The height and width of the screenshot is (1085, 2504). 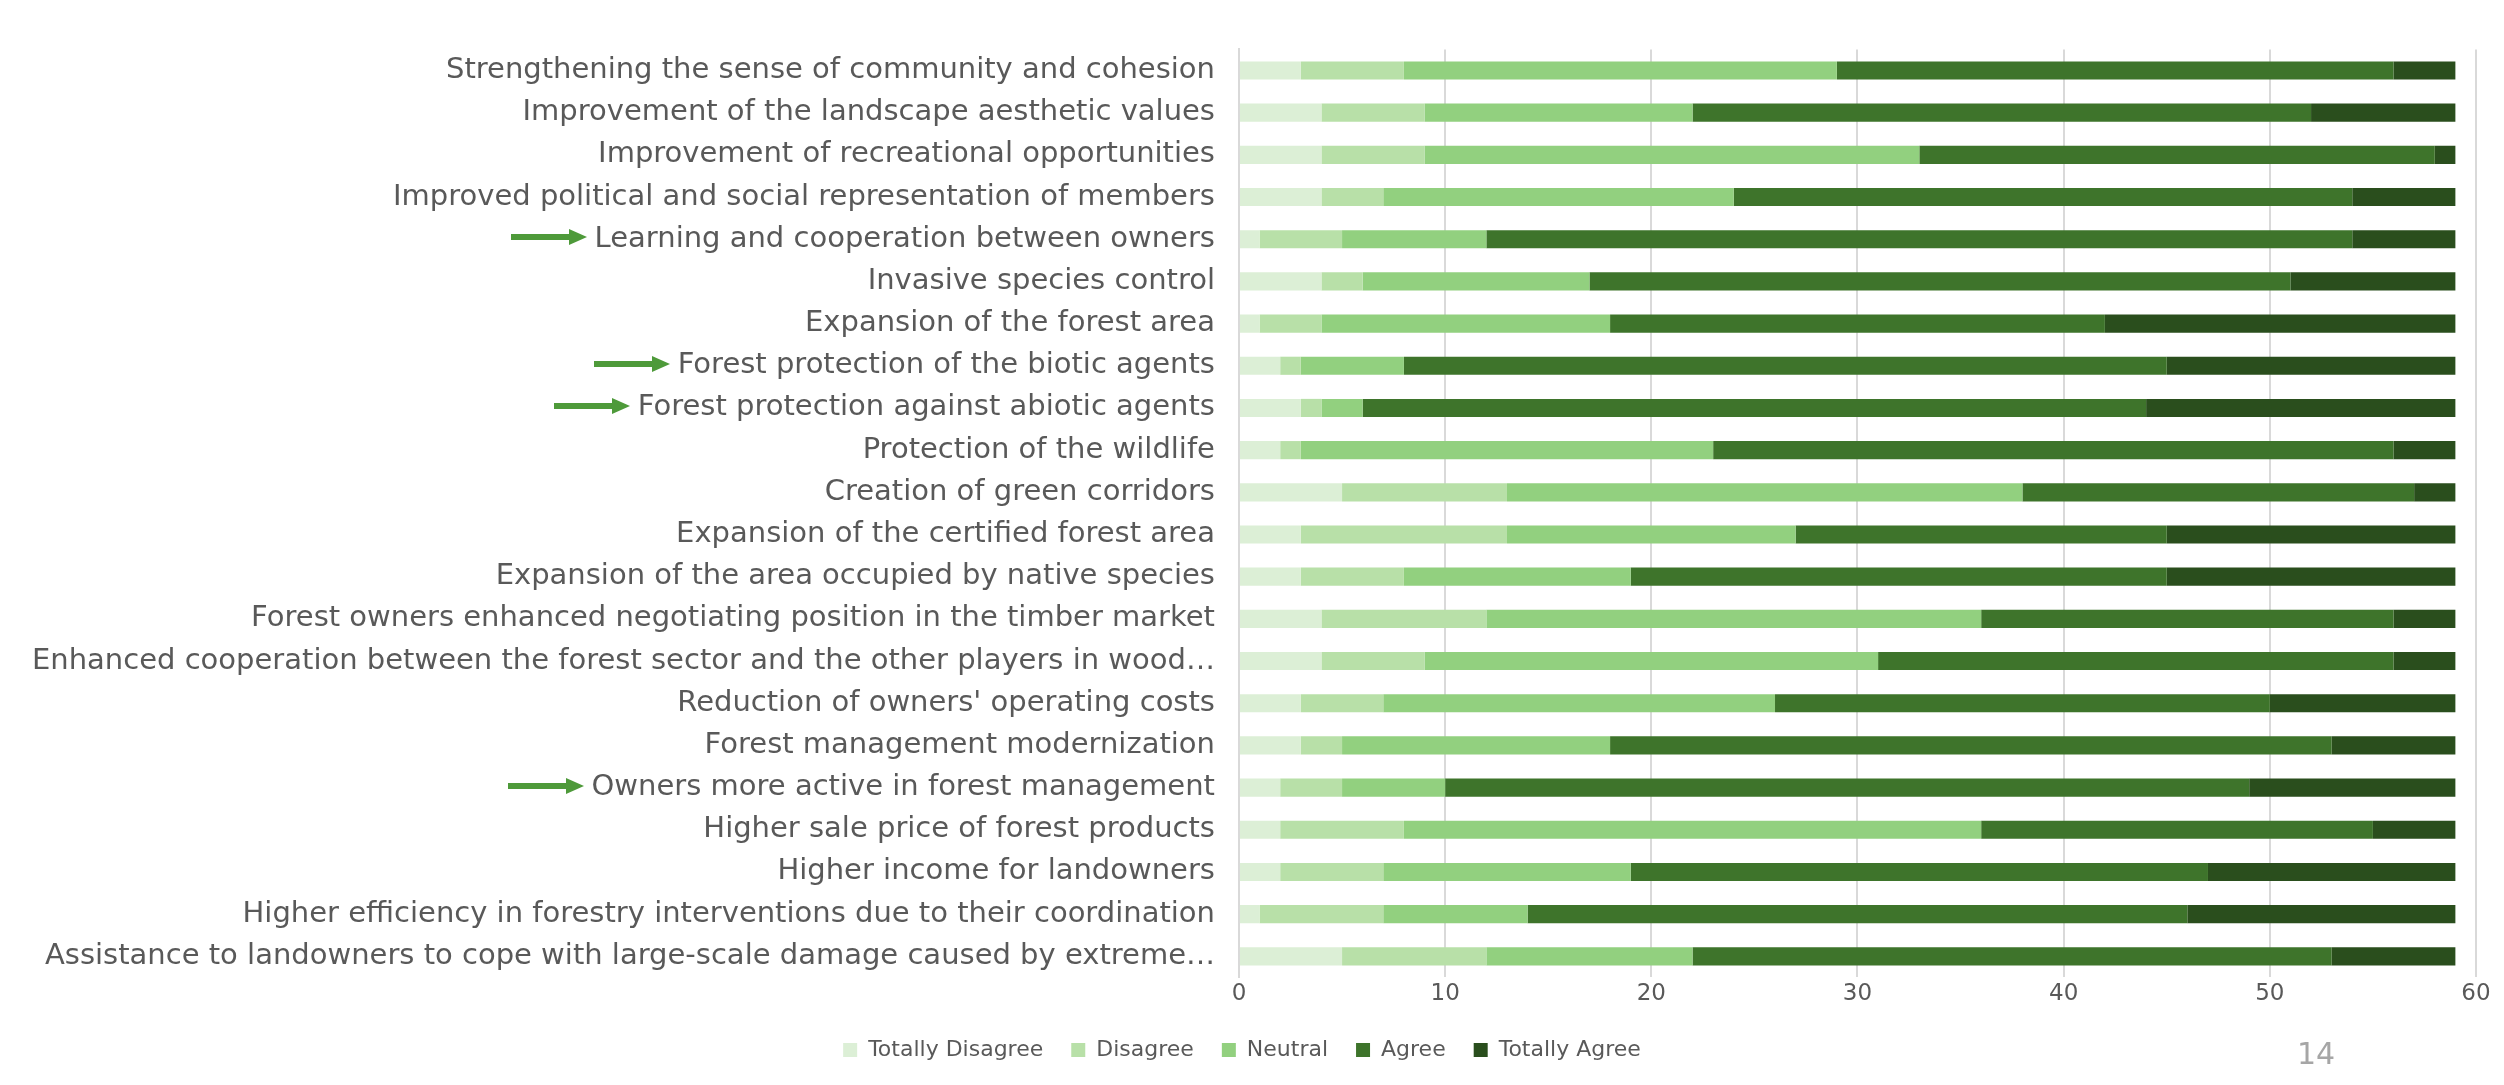 What do you see at coordinates (1569, 1048) in the screenshot?
I see `legend-label: Totally Agree` at bounding box center [1569, 1048].